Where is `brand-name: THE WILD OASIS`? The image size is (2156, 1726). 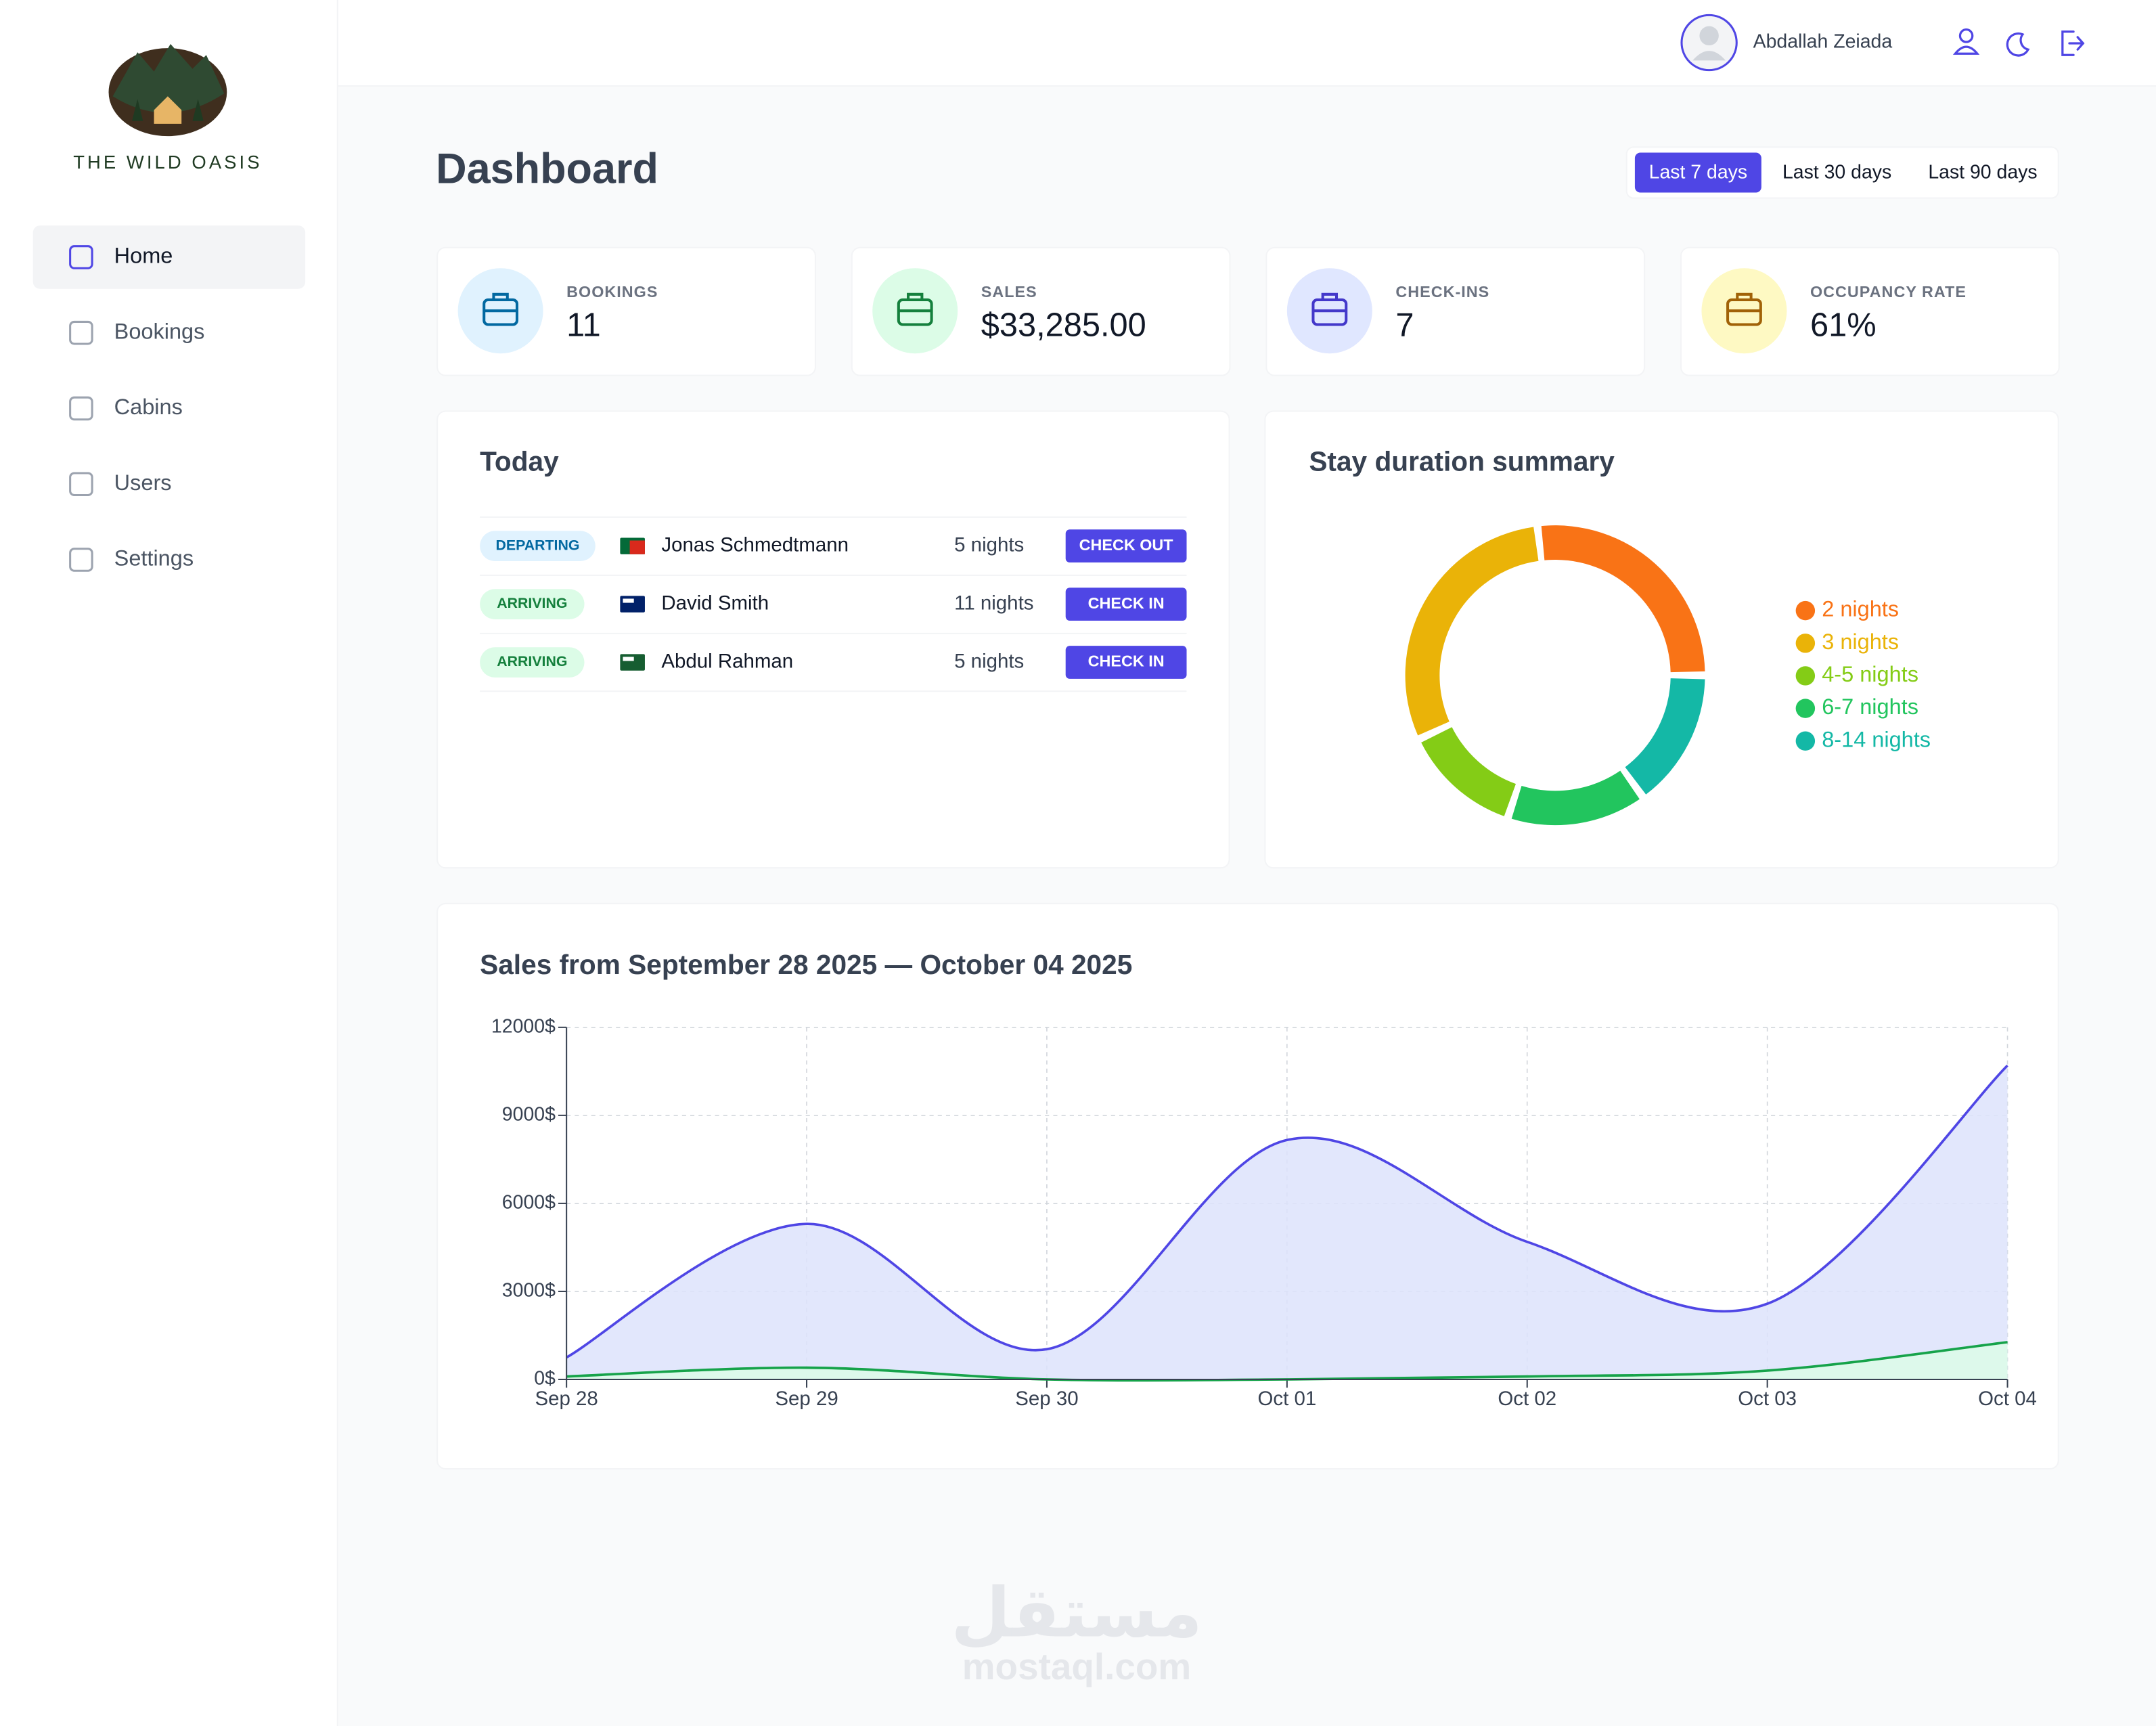
brand-name: THE WILD OASIS is located at coordinates (167, 162).